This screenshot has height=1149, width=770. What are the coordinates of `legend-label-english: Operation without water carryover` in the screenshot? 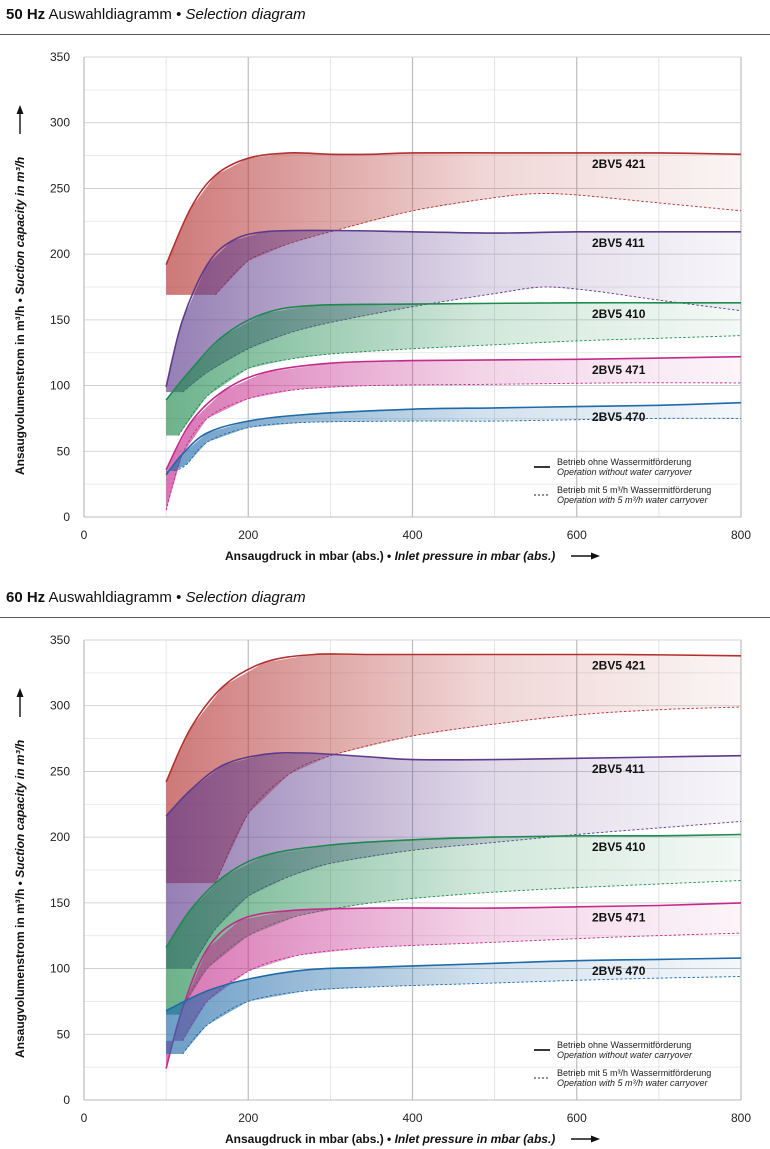 It's located at (625, 472).